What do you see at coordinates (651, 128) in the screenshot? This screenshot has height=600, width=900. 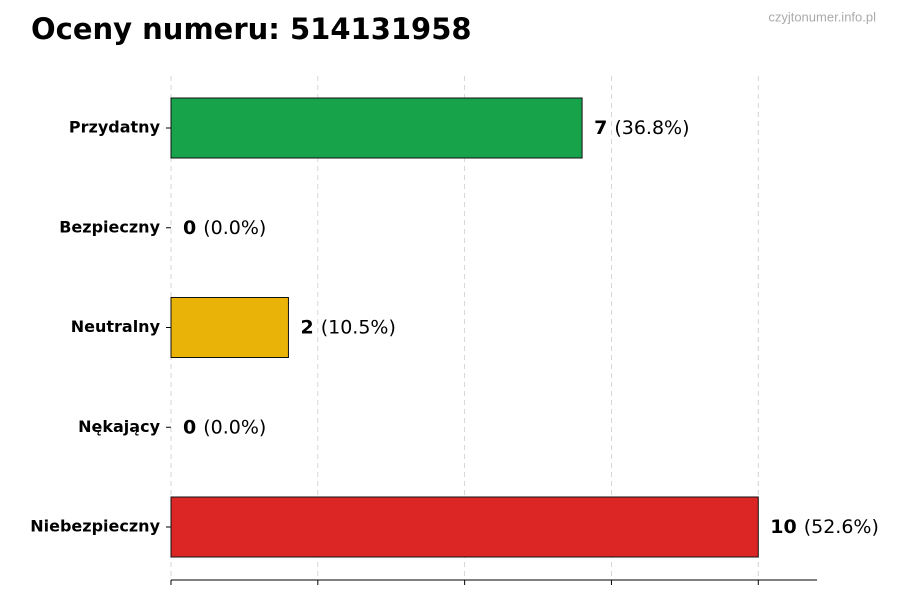 I see `share: (36.8%)` at bounding box center [651, 128].